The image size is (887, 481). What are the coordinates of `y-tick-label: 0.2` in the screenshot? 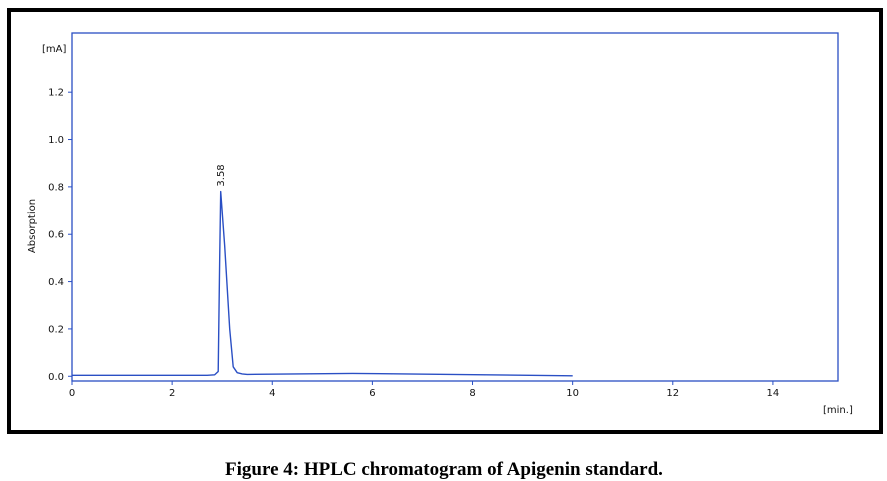 It's located at (56, 329).